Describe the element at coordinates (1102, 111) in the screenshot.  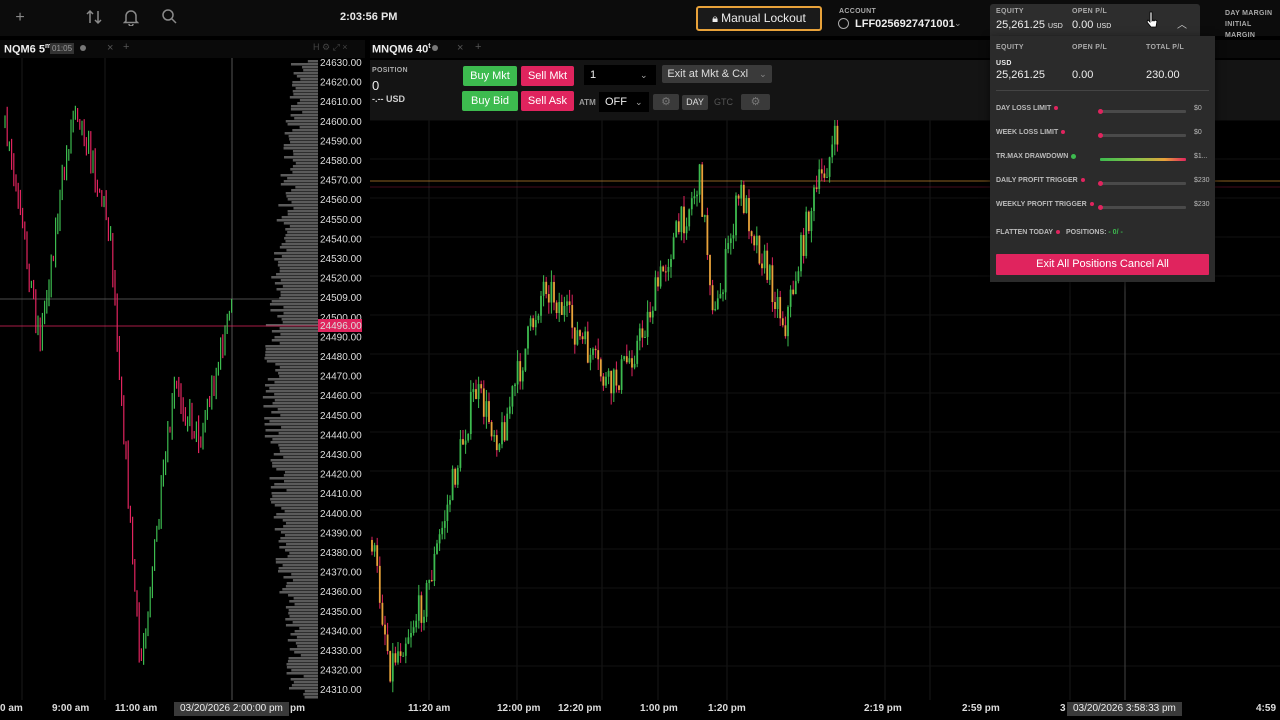
I see `risk-row: DAY LOSS LIMIT $0` at that location.